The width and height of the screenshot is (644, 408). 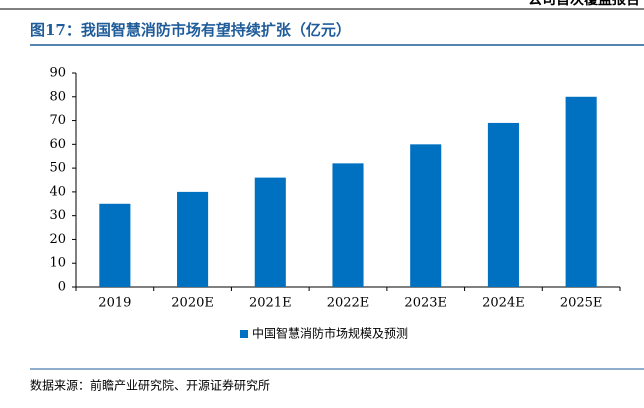 What do you see at coordinates (425, 303) in the screenshot?
I see `x-tick-label: 2023E` at bounding box center [425, 303].